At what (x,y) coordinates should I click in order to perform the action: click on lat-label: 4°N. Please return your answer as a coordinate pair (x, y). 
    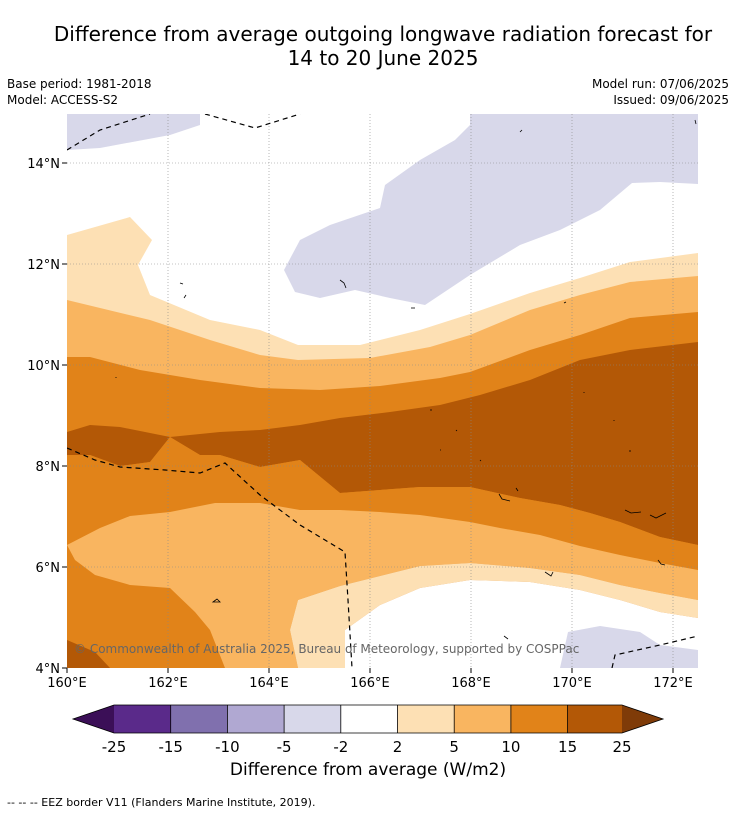
    Looking at the image, I should click on (48, 669).